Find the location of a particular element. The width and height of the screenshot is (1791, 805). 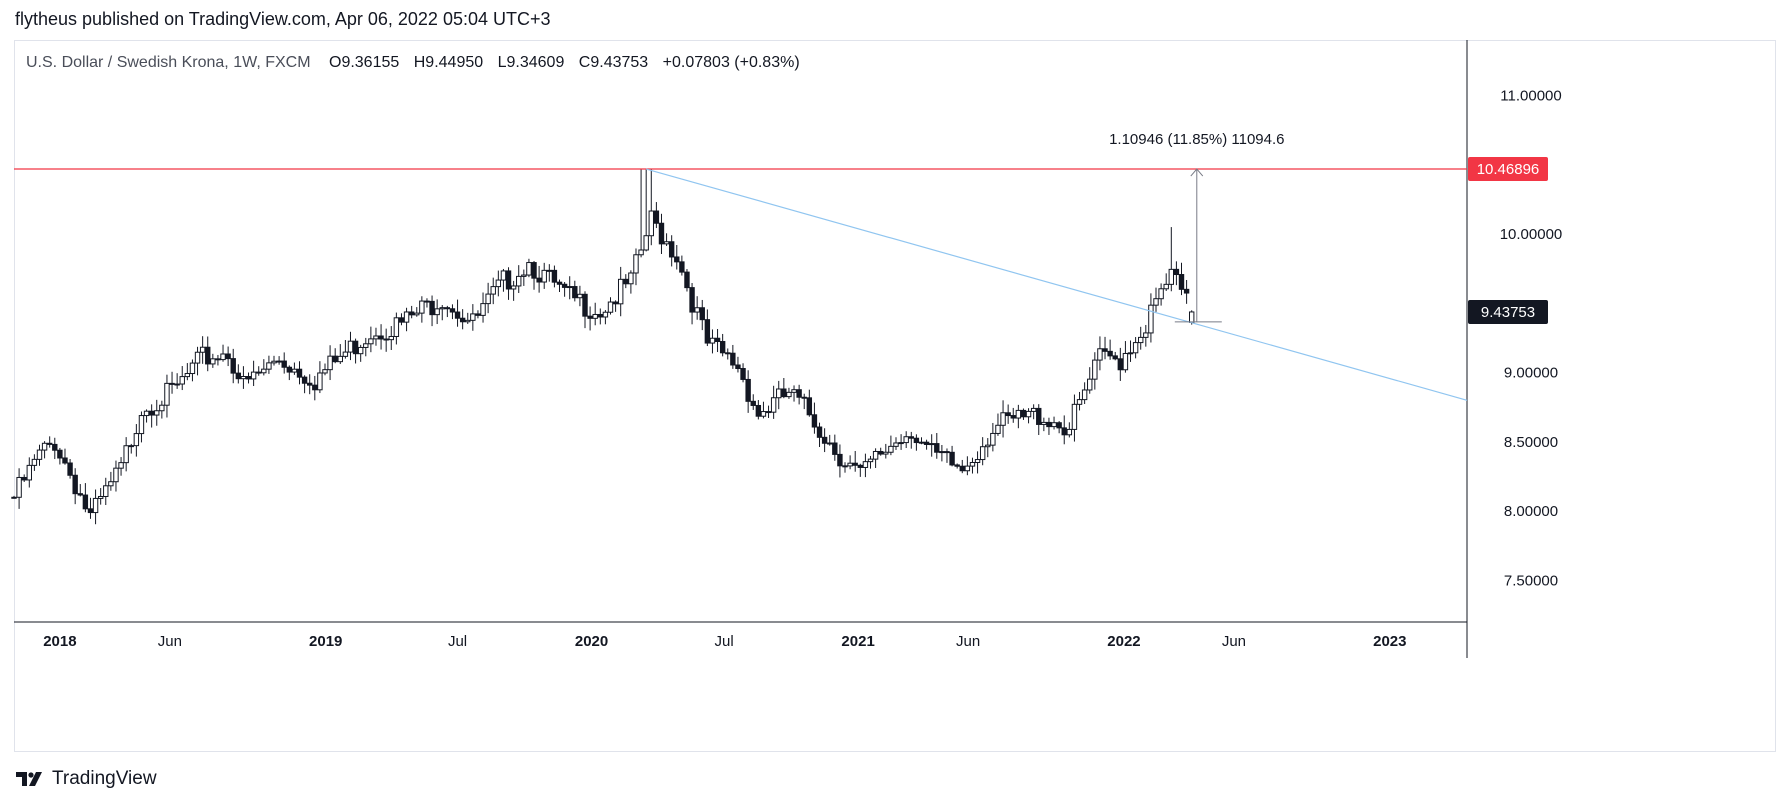

change-value: +0.07803 (+0.83%) is located at coordinates (731, 62).